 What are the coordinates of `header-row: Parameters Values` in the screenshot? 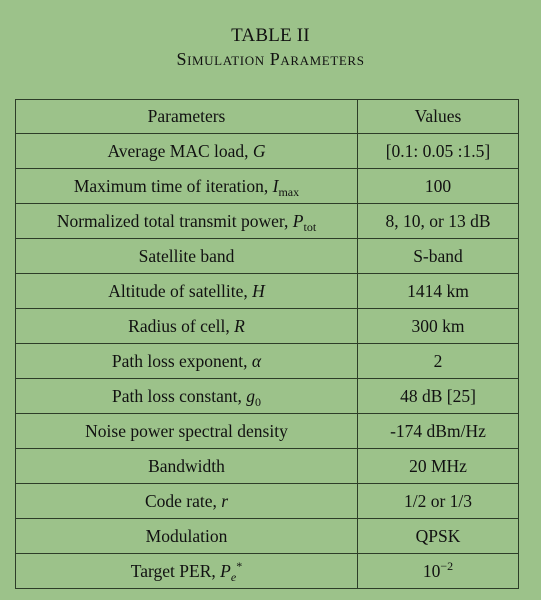 It's located at (267, 116).